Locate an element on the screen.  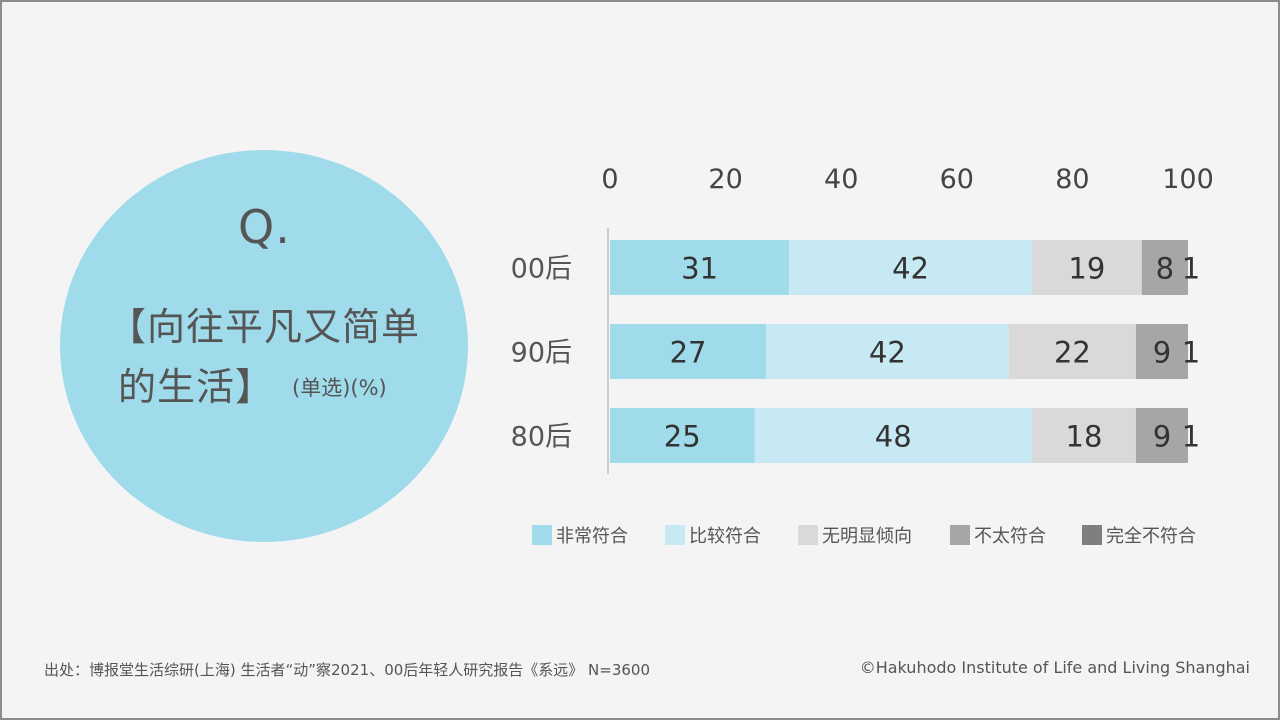
legend-item-3: 不太符合 is located at coordinates (998, 535).